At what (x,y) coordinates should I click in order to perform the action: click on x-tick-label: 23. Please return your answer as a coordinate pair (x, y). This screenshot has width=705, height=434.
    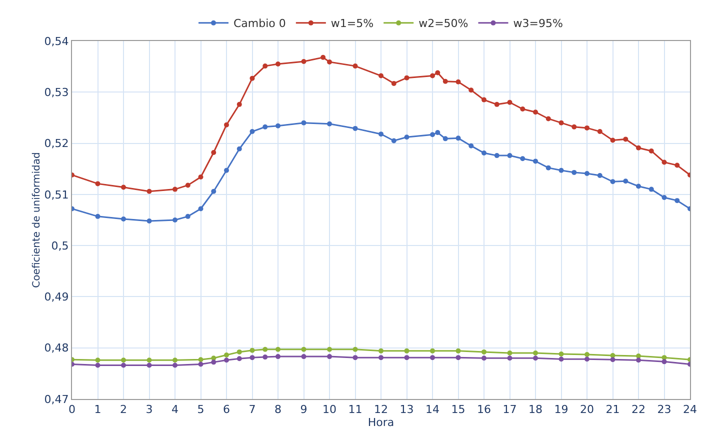
    Looking at the image, I should click on (664, 409).